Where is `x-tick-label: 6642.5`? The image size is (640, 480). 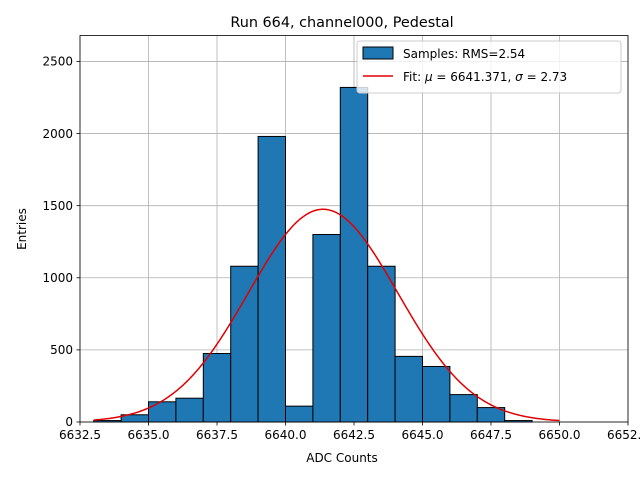 x-tick-label: 6642.5 is located at coordinates (354, 435).